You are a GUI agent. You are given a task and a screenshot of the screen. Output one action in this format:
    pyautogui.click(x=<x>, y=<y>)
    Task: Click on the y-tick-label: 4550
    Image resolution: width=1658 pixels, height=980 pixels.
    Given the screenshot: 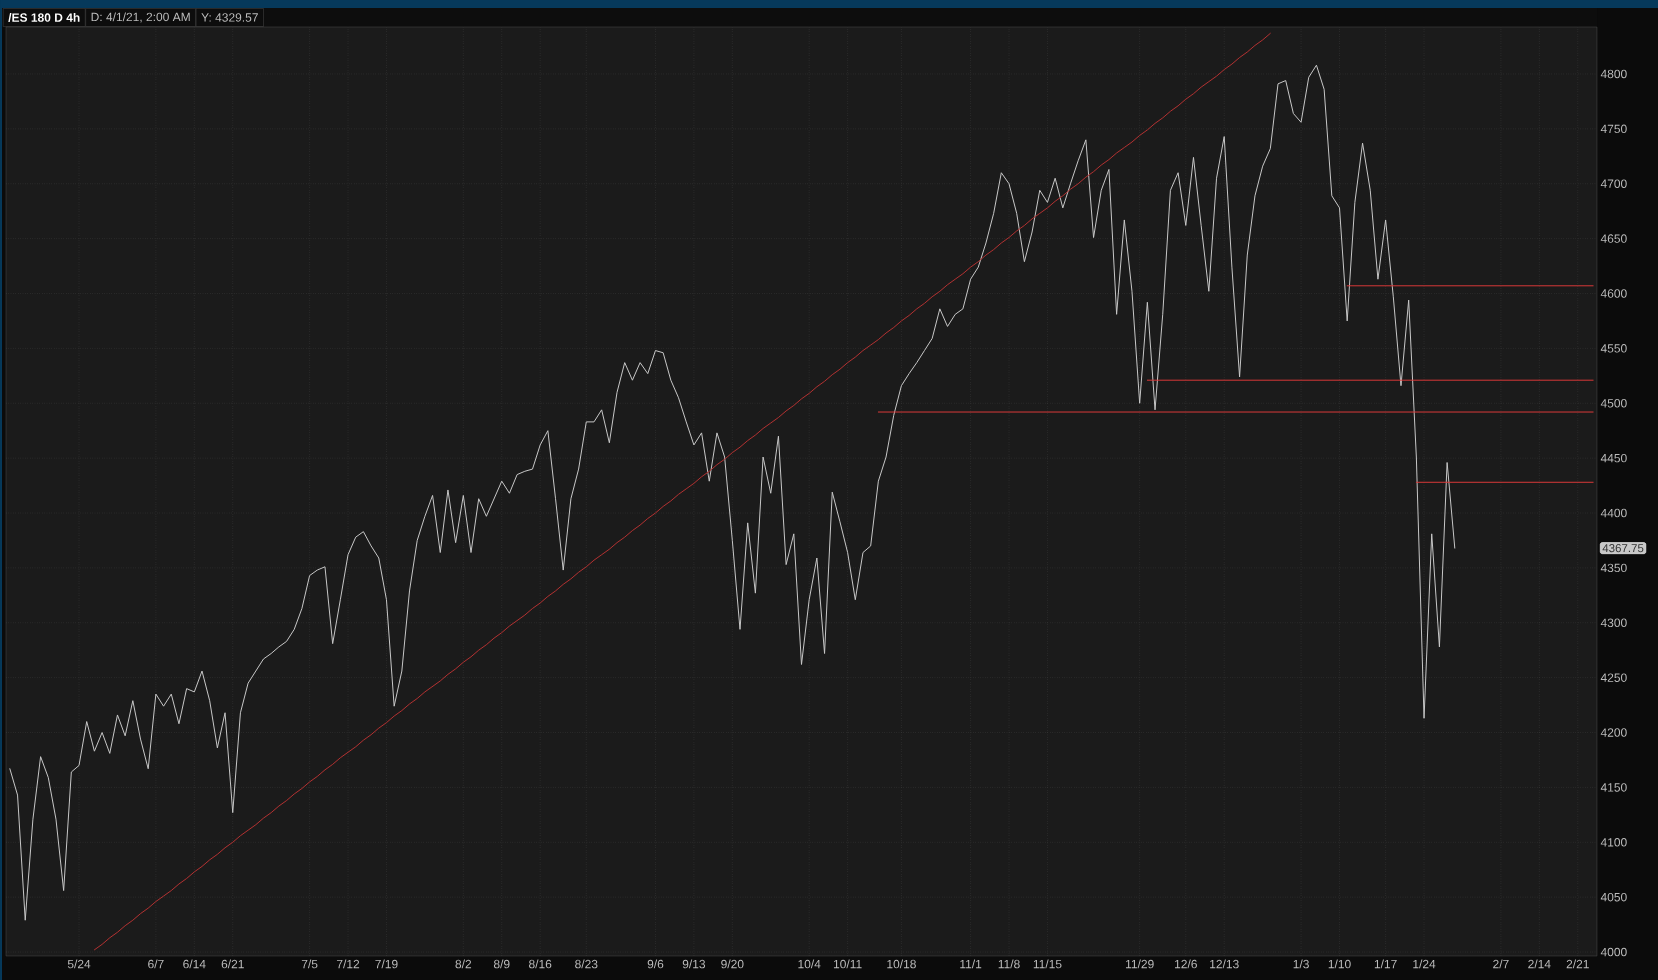 What is the action you would take?
    pyautogui.click(x=1613, y=348)
    